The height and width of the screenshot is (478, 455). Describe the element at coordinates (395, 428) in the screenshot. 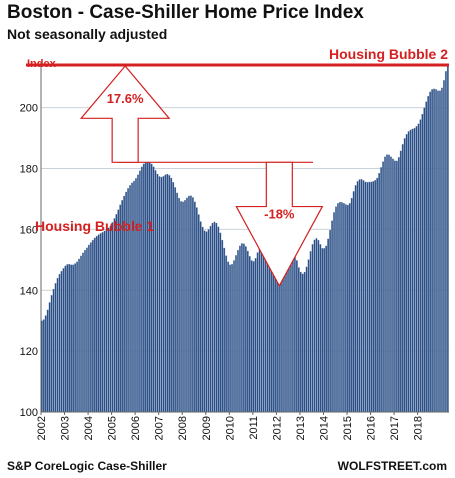

I see `x-tick-label: 2017` at that location.